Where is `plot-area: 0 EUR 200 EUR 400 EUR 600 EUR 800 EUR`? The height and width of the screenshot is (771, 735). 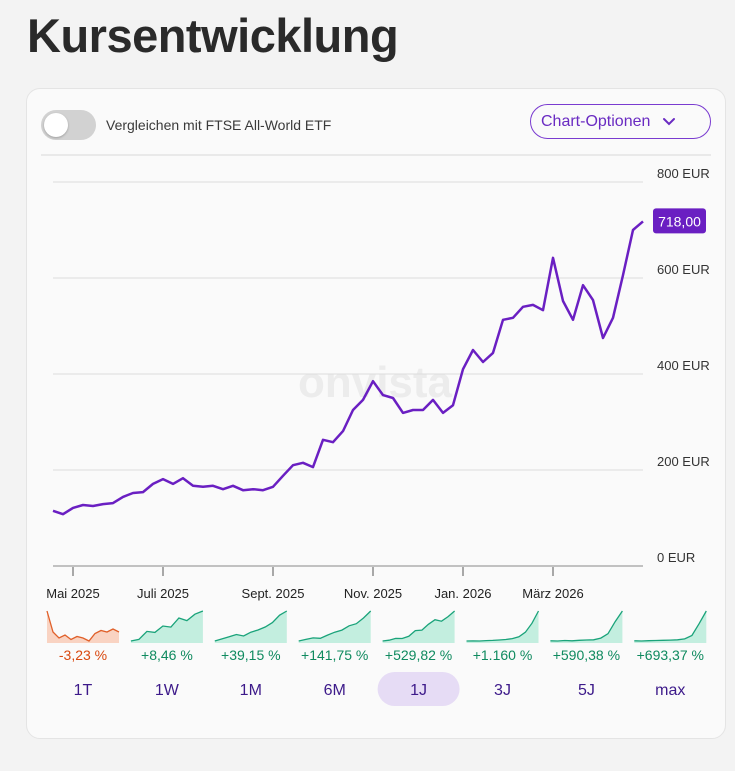
plot-area: 0 EUR 200 EUR 400 EUR 600 EUR 800 EUR is located at coordinates (683, 365).